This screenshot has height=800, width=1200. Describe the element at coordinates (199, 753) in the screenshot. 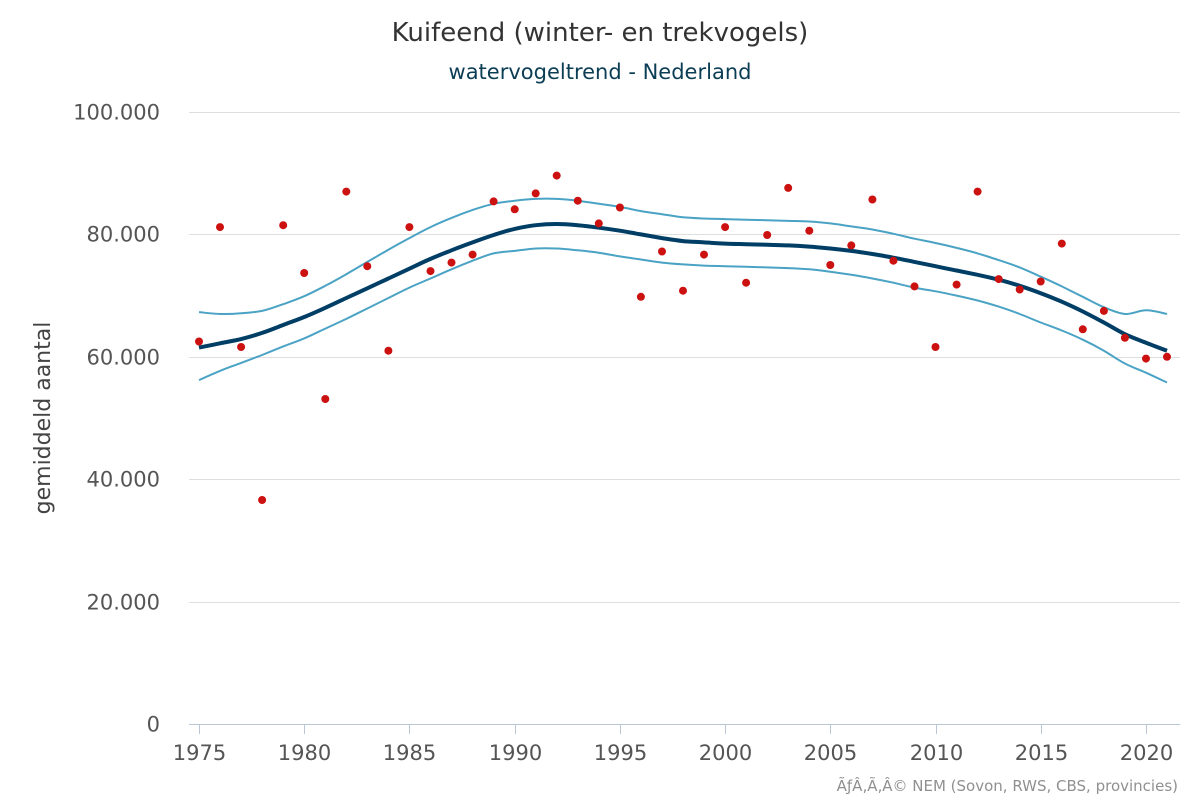

I see `x-tick-label: 1975` at that location.